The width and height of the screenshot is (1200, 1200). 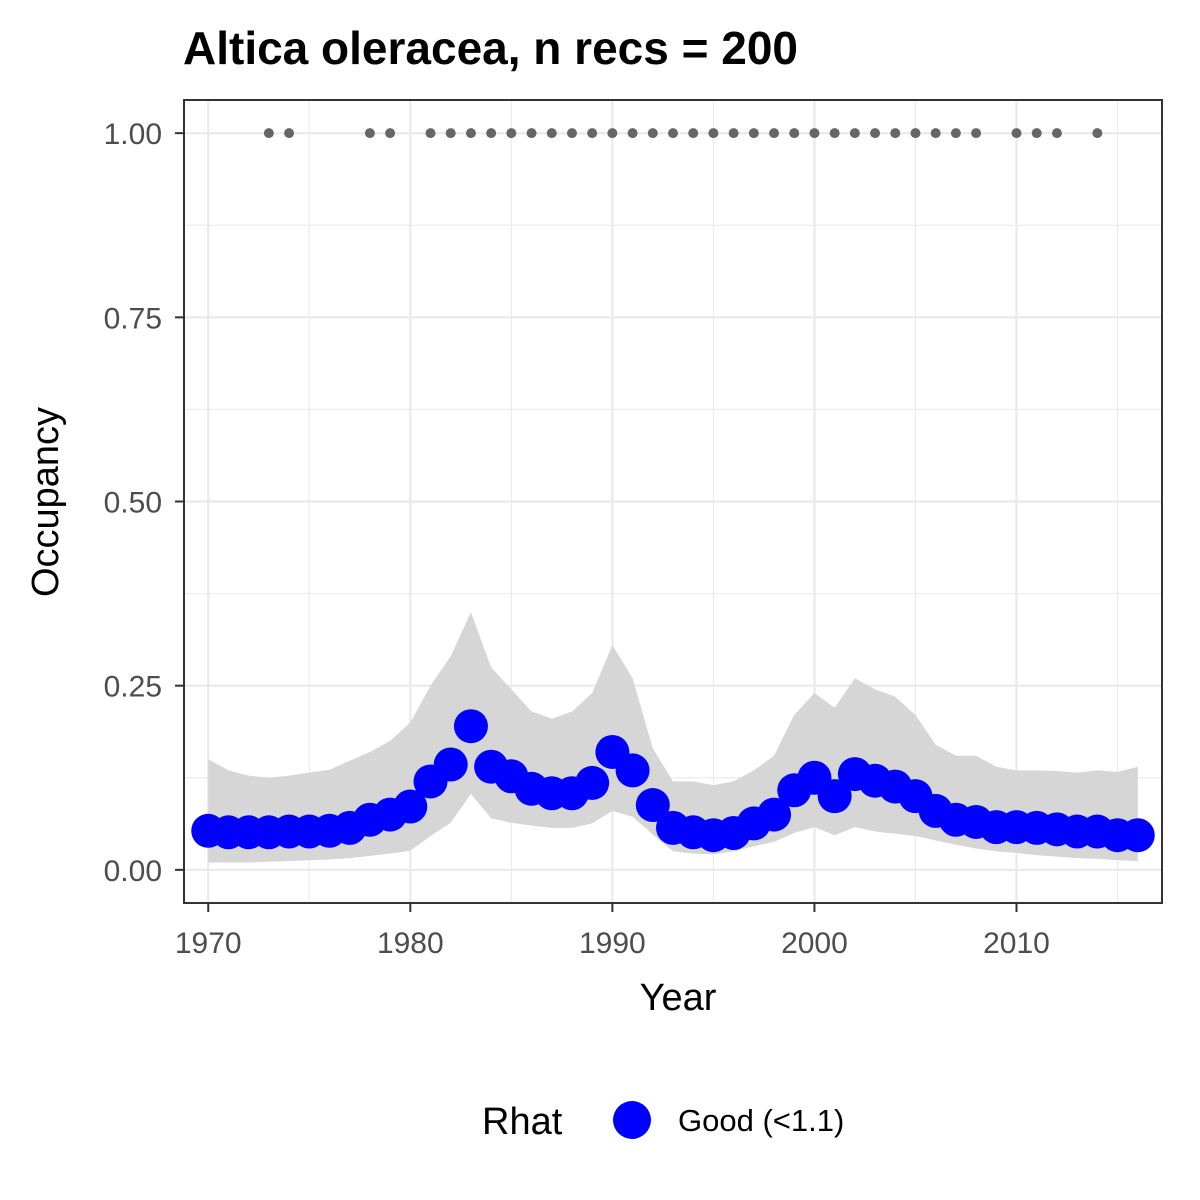 I want to click on y-tick-label: 0.50, so click(x=133, y=503).